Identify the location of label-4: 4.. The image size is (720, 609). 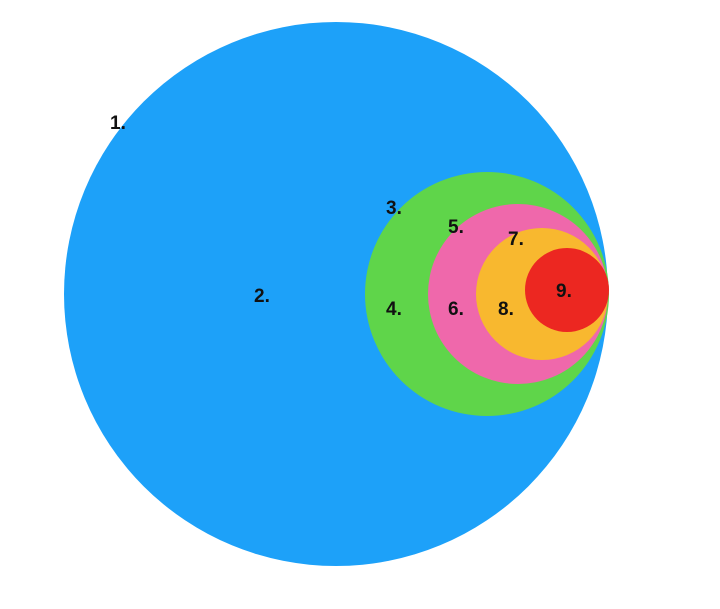
(394, 309).